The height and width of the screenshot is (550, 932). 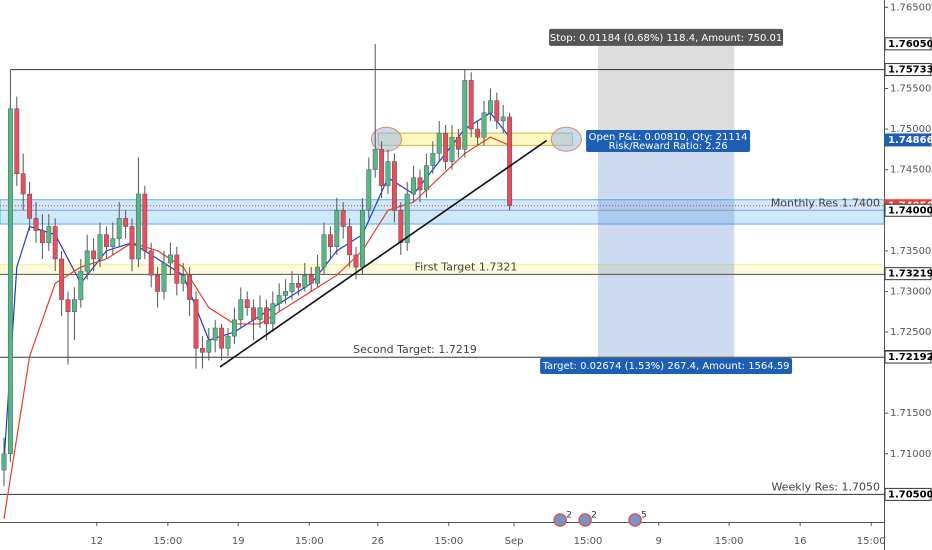 I want to click on stop-zone, so click(x=666, y=91).